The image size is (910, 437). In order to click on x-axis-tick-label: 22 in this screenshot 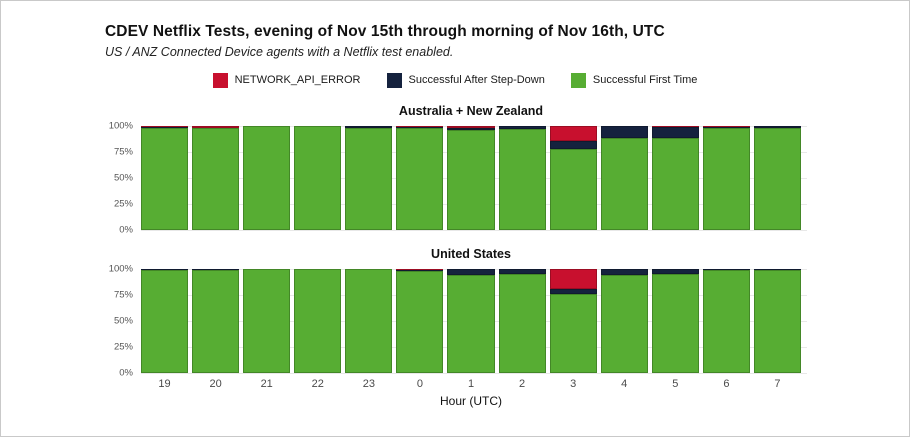, I will do `click(317, 384)`.